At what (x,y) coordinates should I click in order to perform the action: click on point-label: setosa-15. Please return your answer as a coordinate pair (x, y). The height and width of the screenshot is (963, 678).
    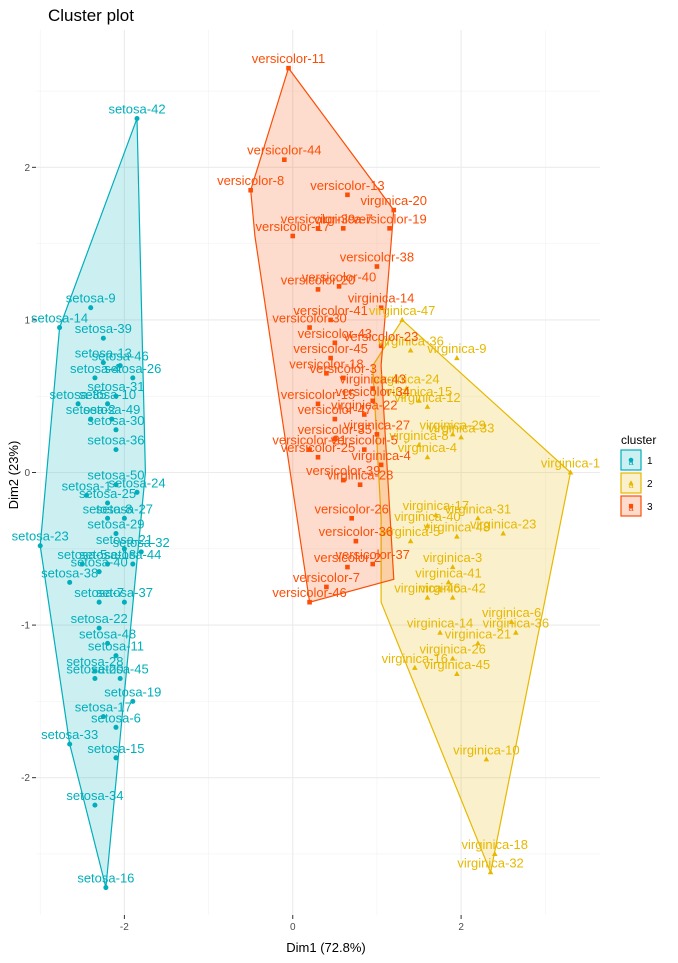
    Looking at the image, I should click on (115, 748).